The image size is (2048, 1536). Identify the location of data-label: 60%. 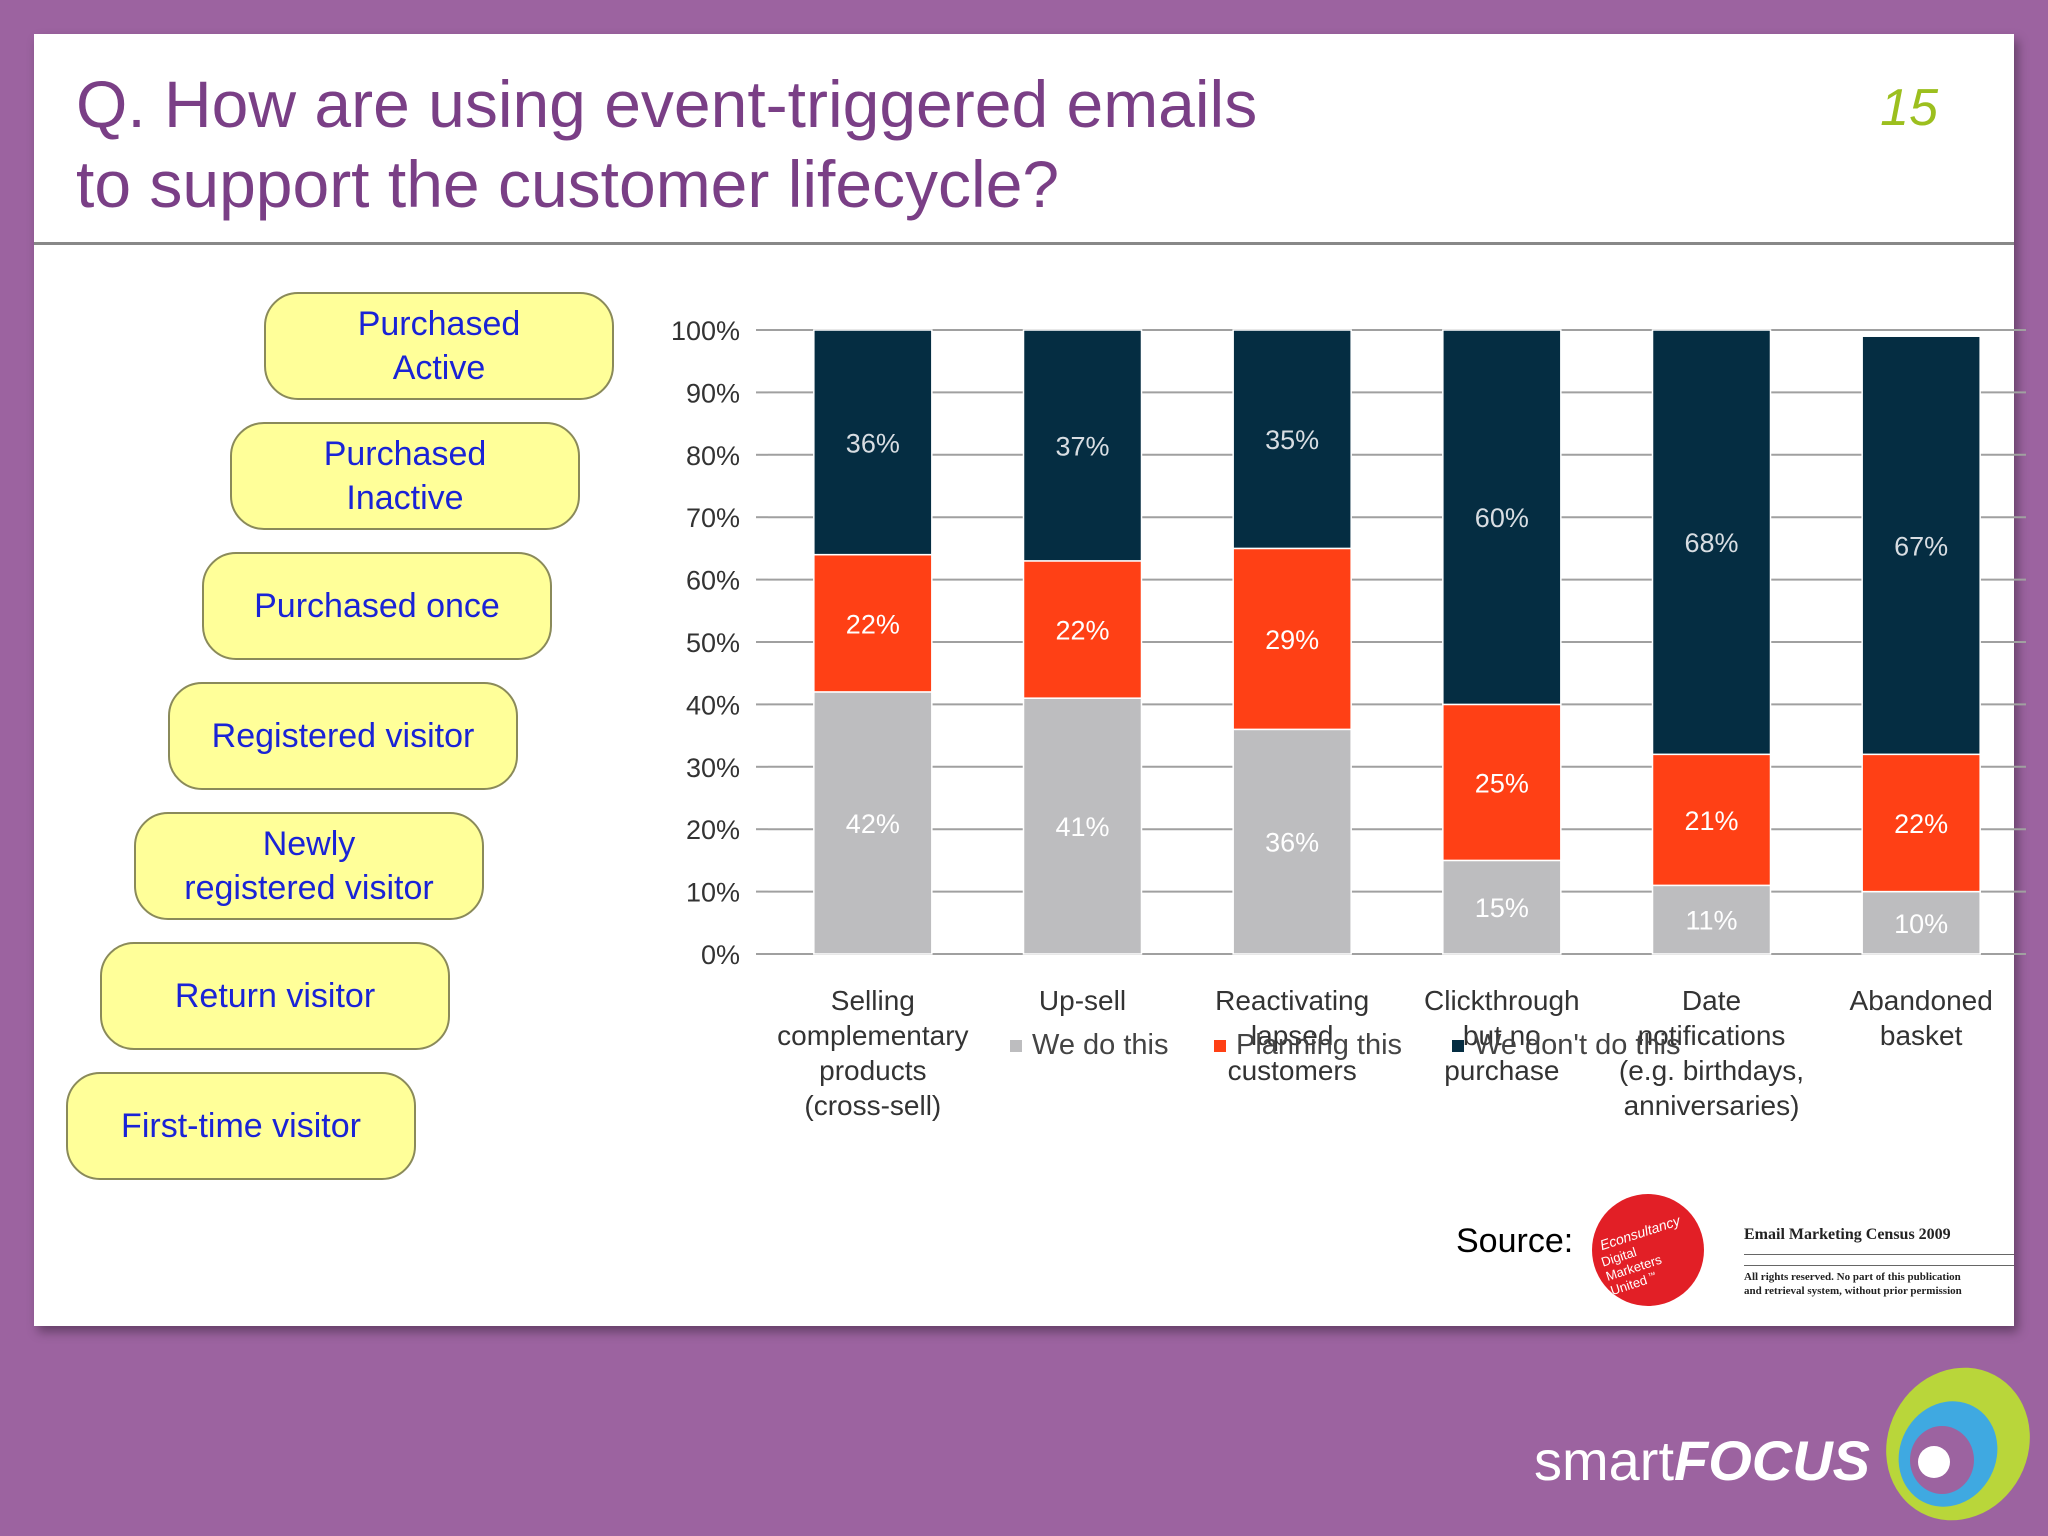
(1502, 518).